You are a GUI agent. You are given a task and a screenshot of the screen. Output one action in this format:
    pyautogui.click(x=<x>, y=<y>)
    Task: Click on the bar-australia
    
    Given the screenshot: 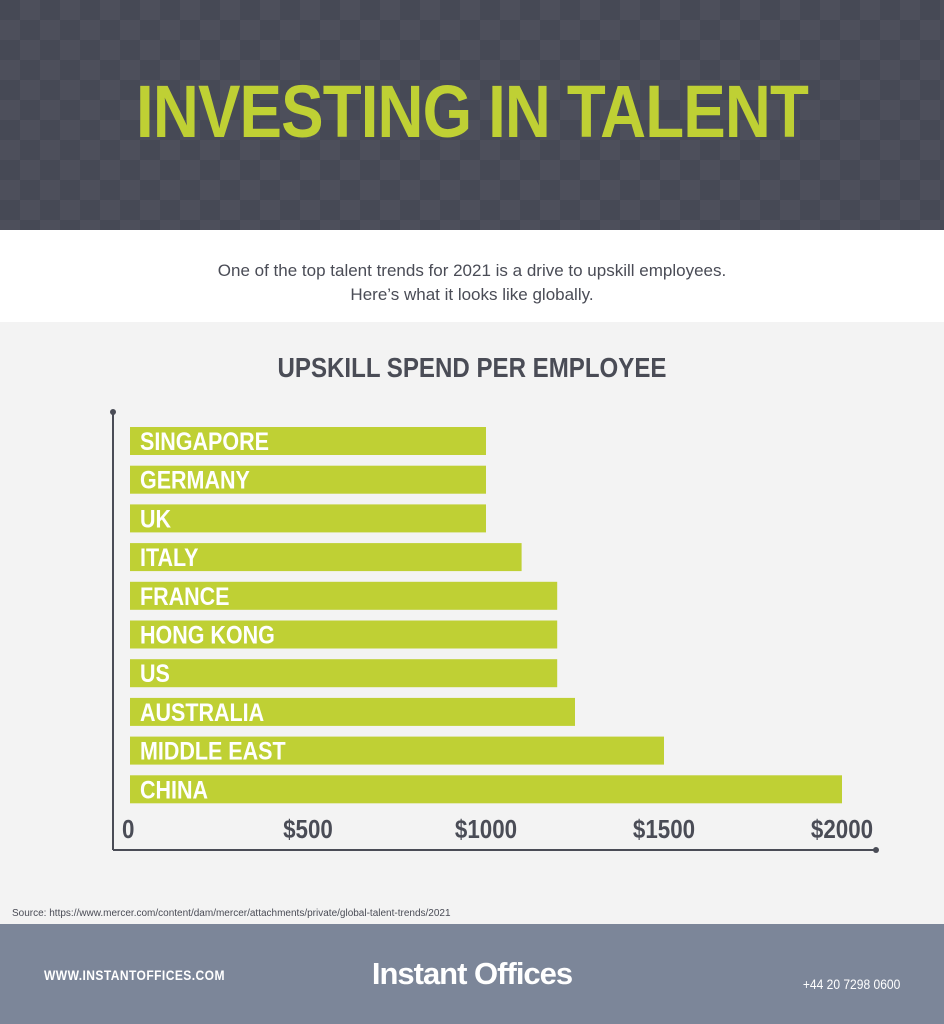 What is the action you would take?
    pyautogui.click(x=352, y=711)
    